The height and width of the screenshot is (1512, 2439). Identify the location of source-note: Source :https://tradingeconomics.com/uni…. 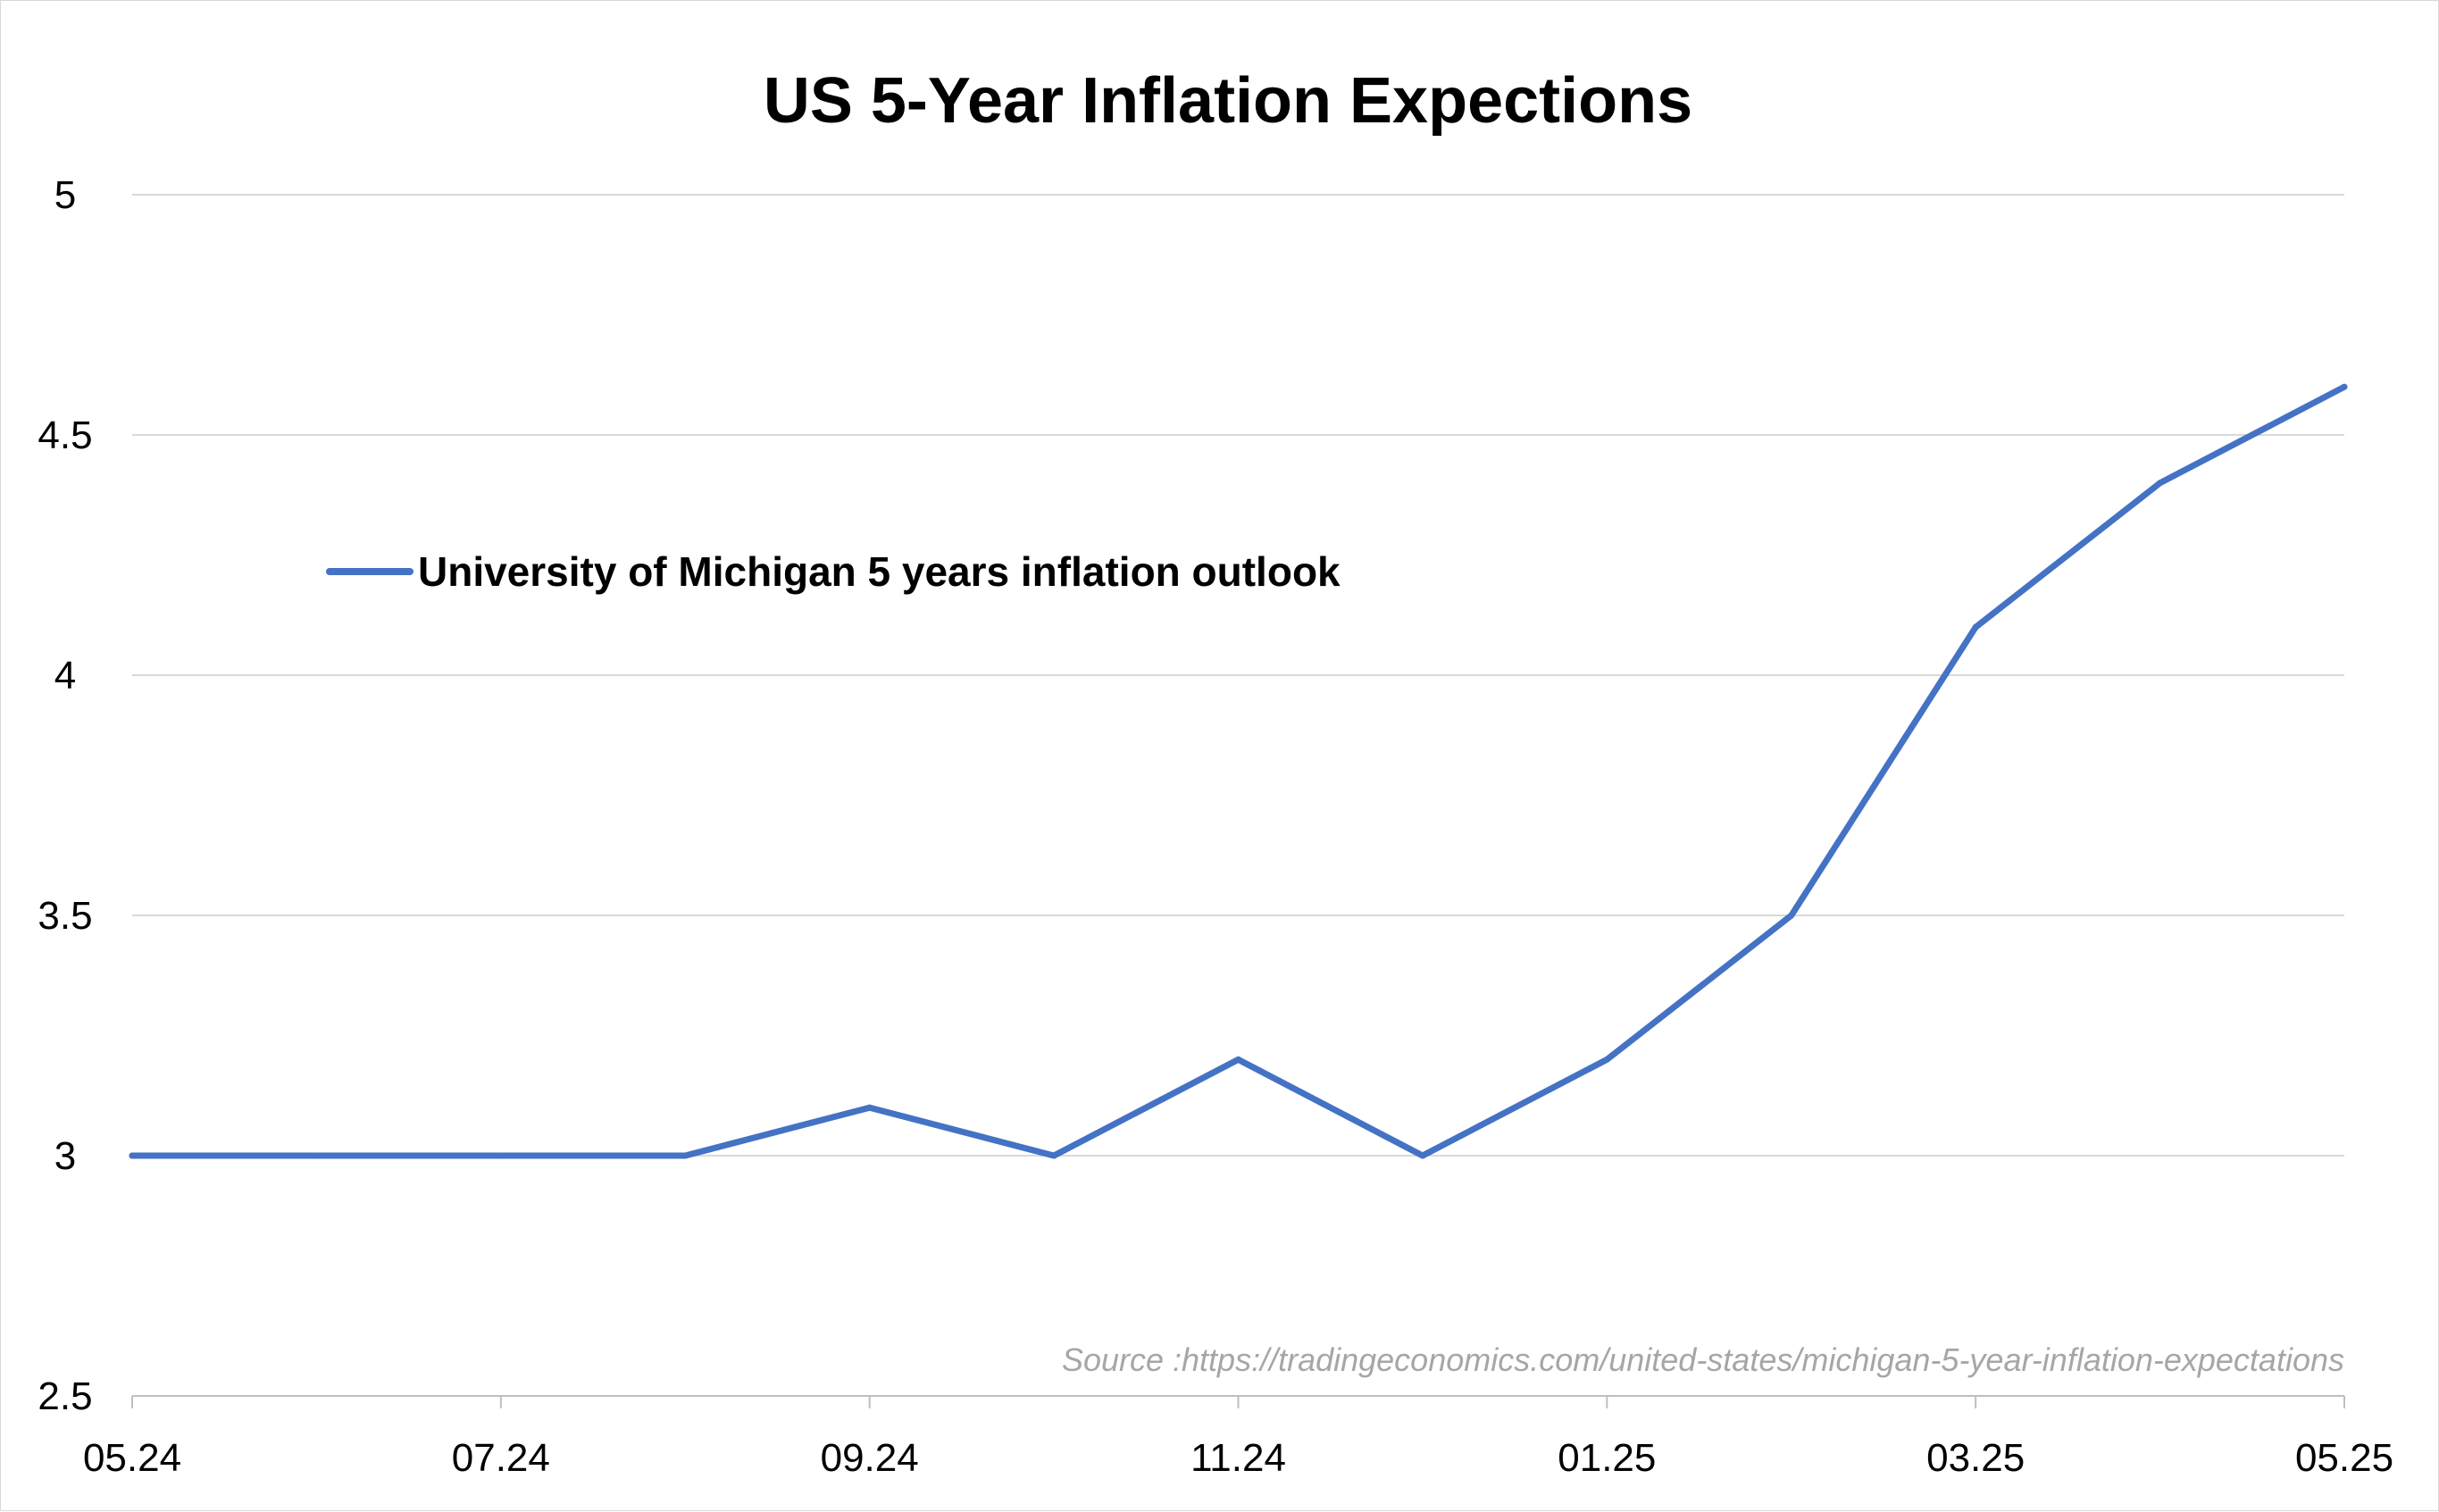
(1703, 1359).